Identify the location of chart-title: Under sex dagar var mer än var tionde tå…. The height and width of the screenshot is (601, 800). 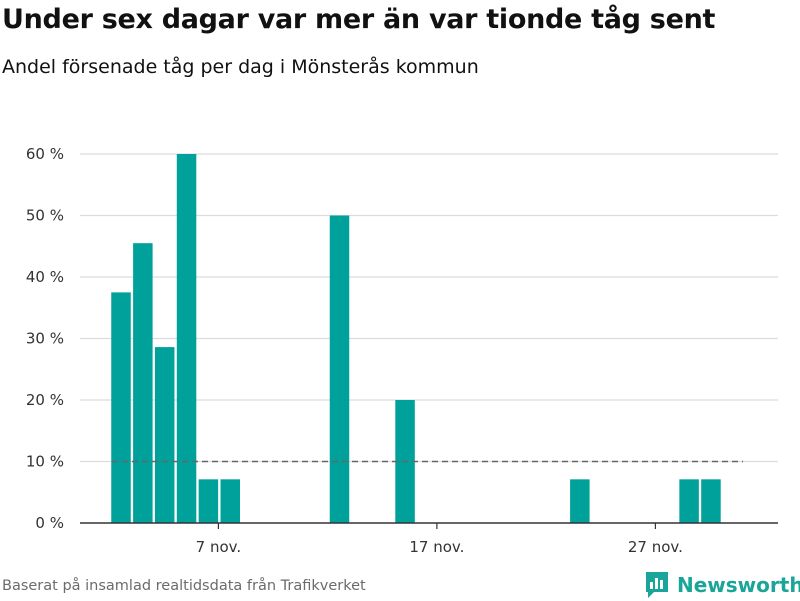
(359, 19).